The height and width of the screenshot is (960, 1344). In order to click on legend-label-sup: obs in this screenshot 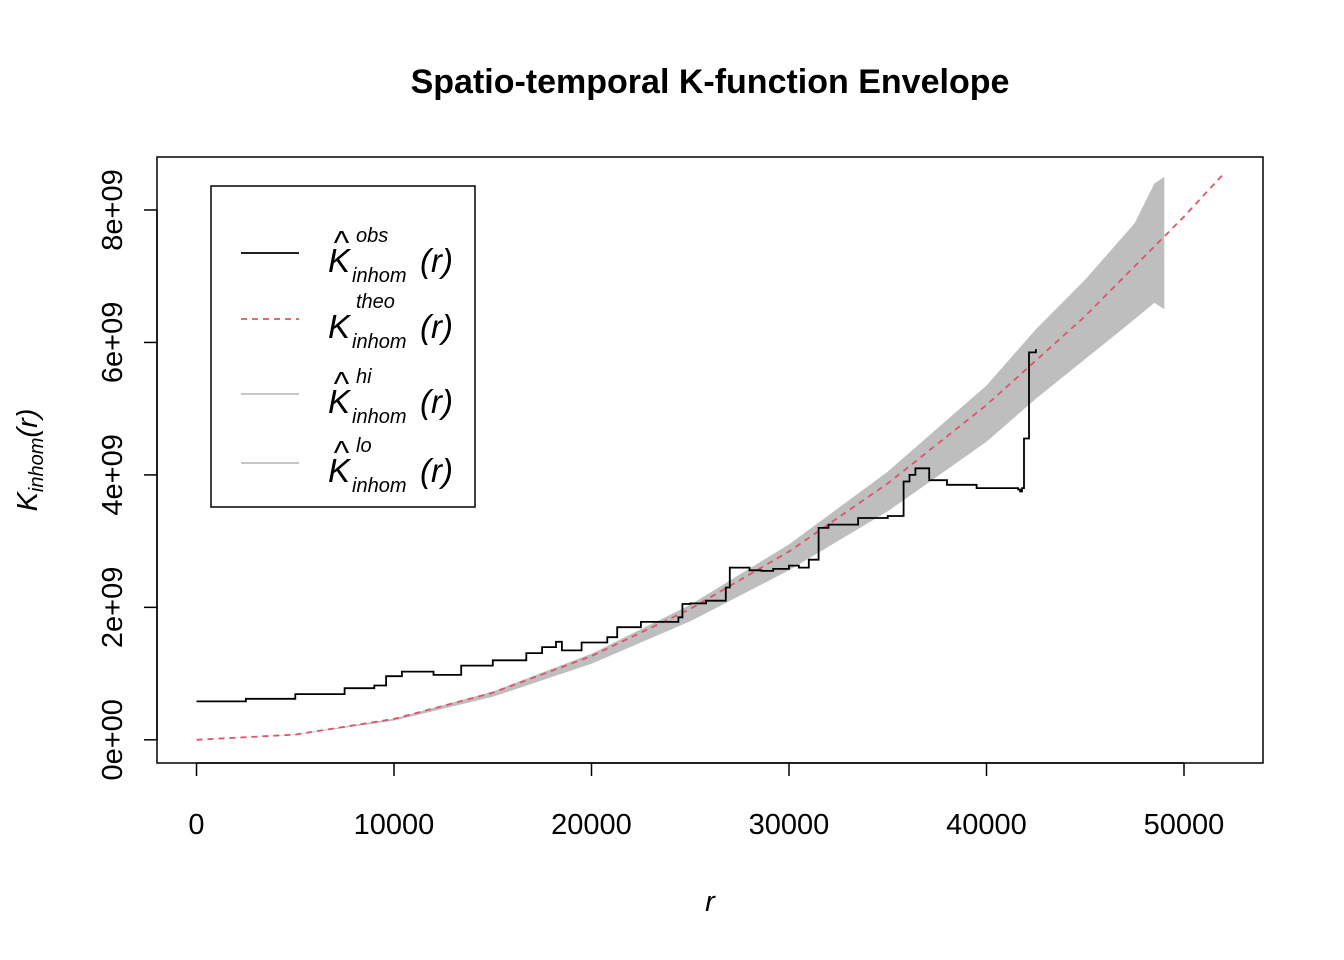, I will do `click(372, 236)`.